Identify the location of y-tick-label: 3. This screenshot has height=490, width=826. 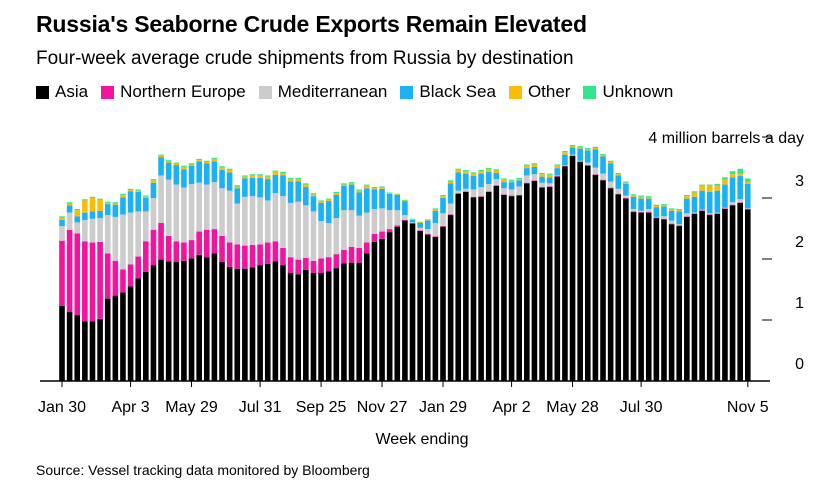
(799, 181).